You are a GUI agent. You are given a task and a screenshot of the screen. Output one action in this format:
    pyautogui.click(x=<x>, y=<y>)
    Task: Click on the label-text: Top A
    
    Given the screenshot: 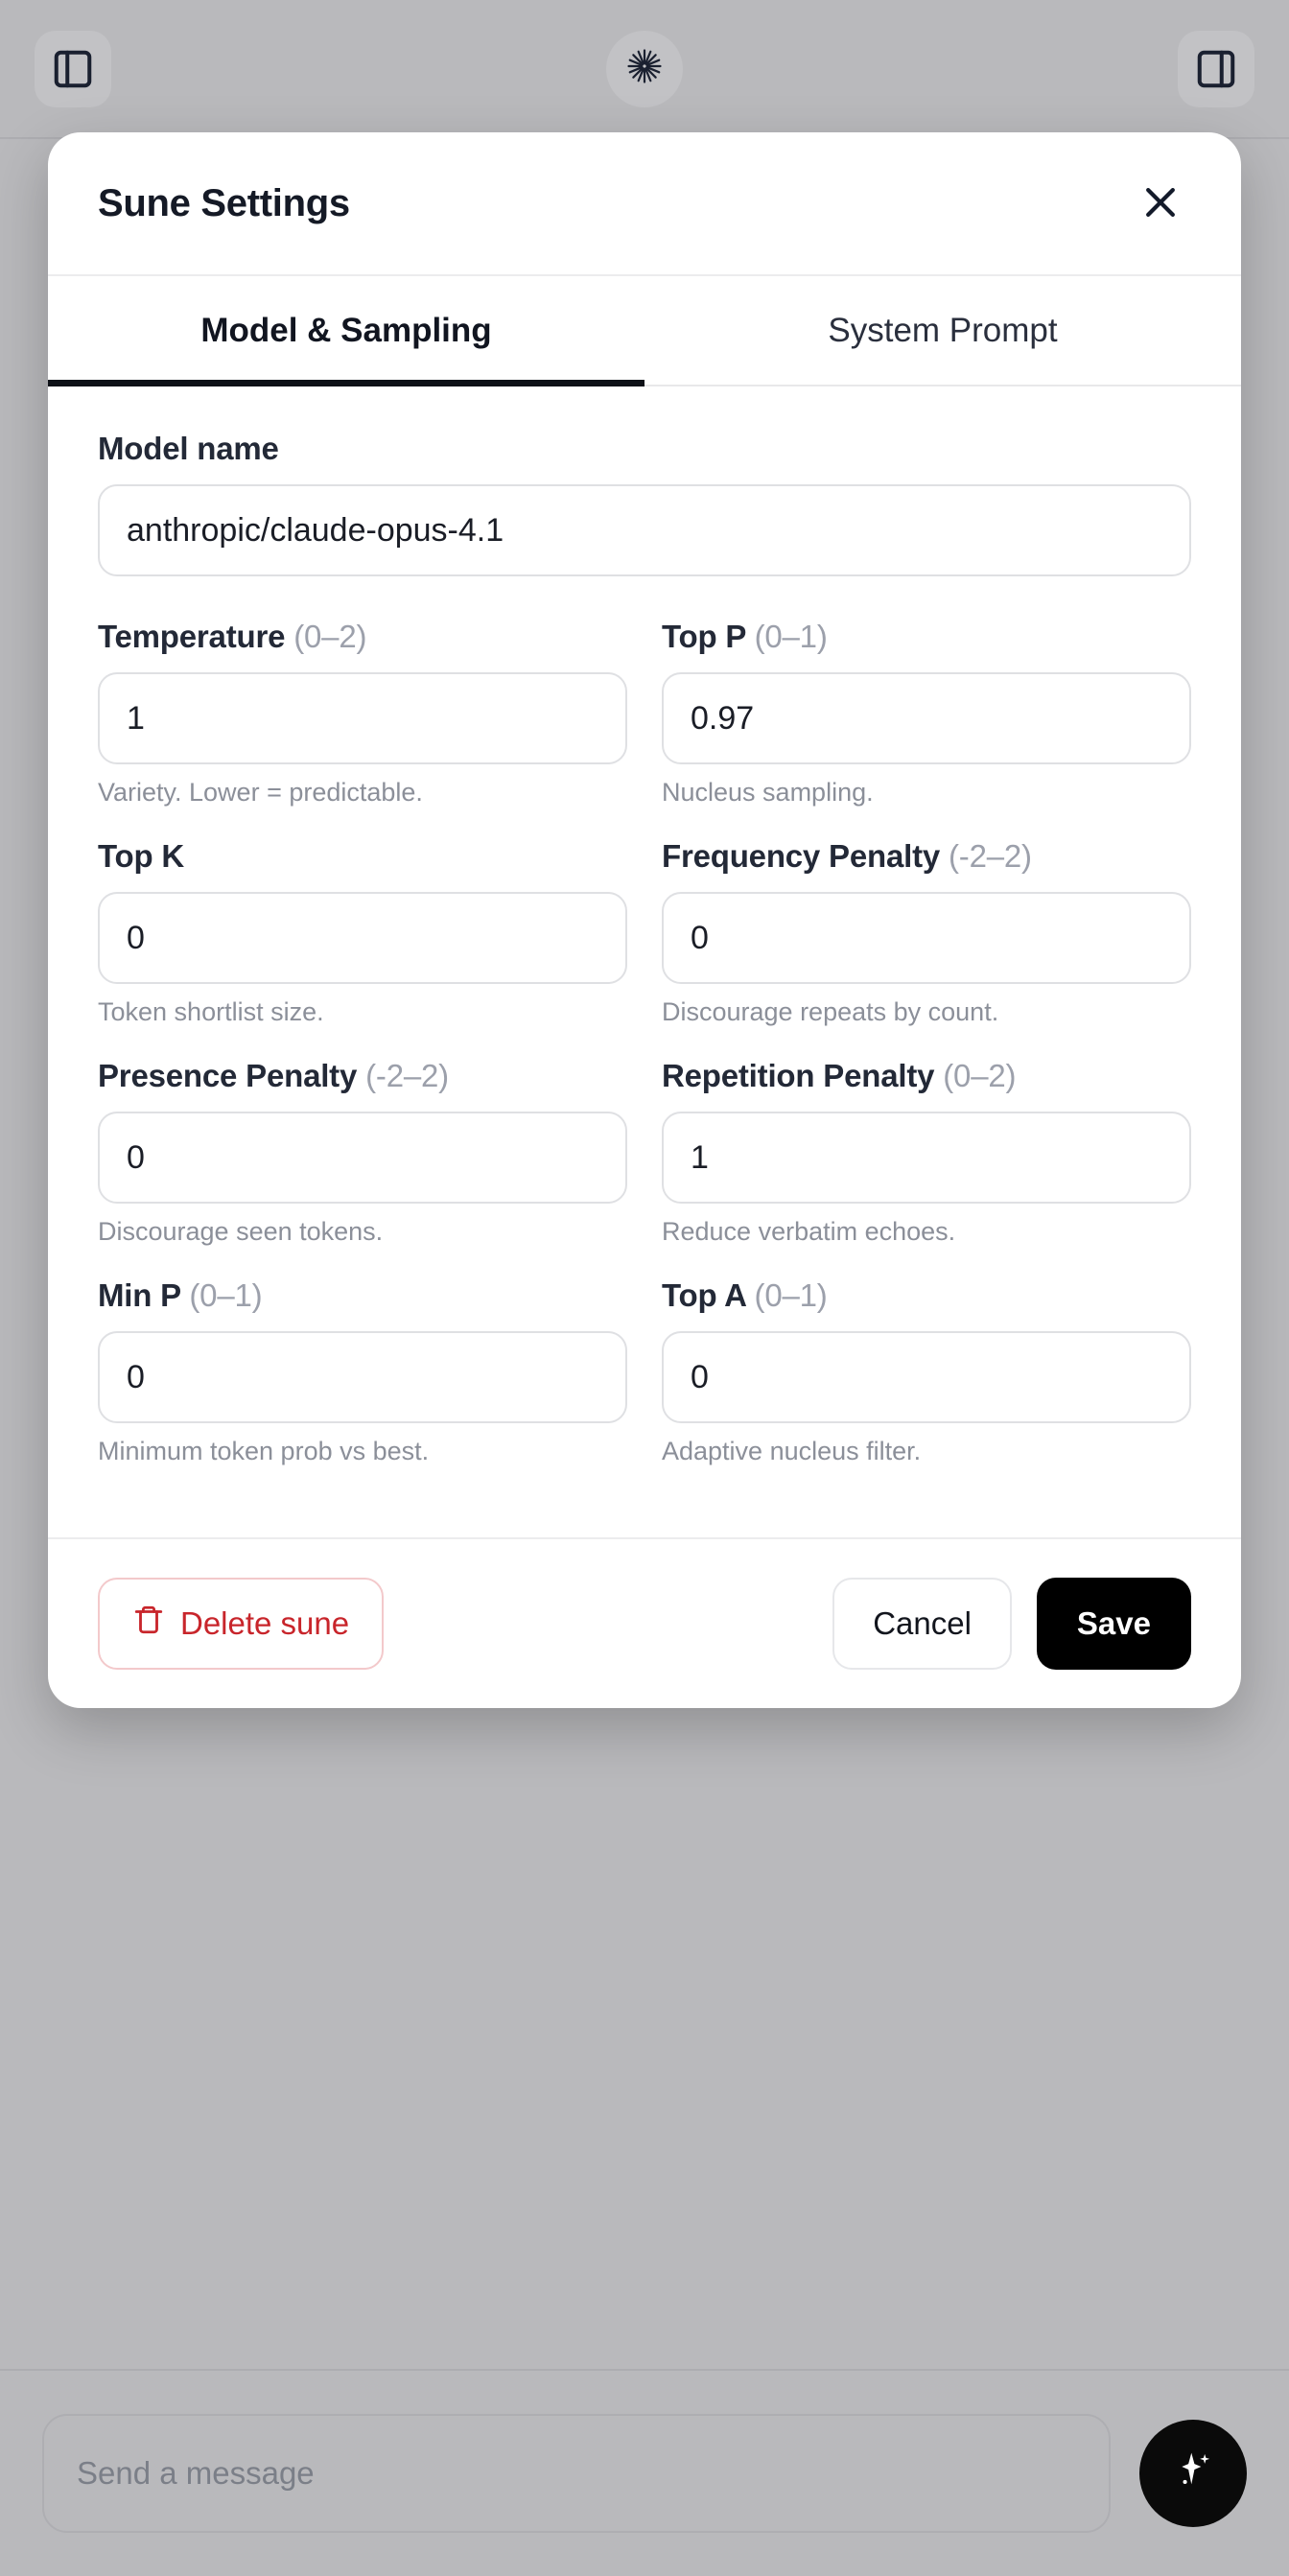 What is the action you would take?
    pyautogui.click(x=704, y=1295)
    